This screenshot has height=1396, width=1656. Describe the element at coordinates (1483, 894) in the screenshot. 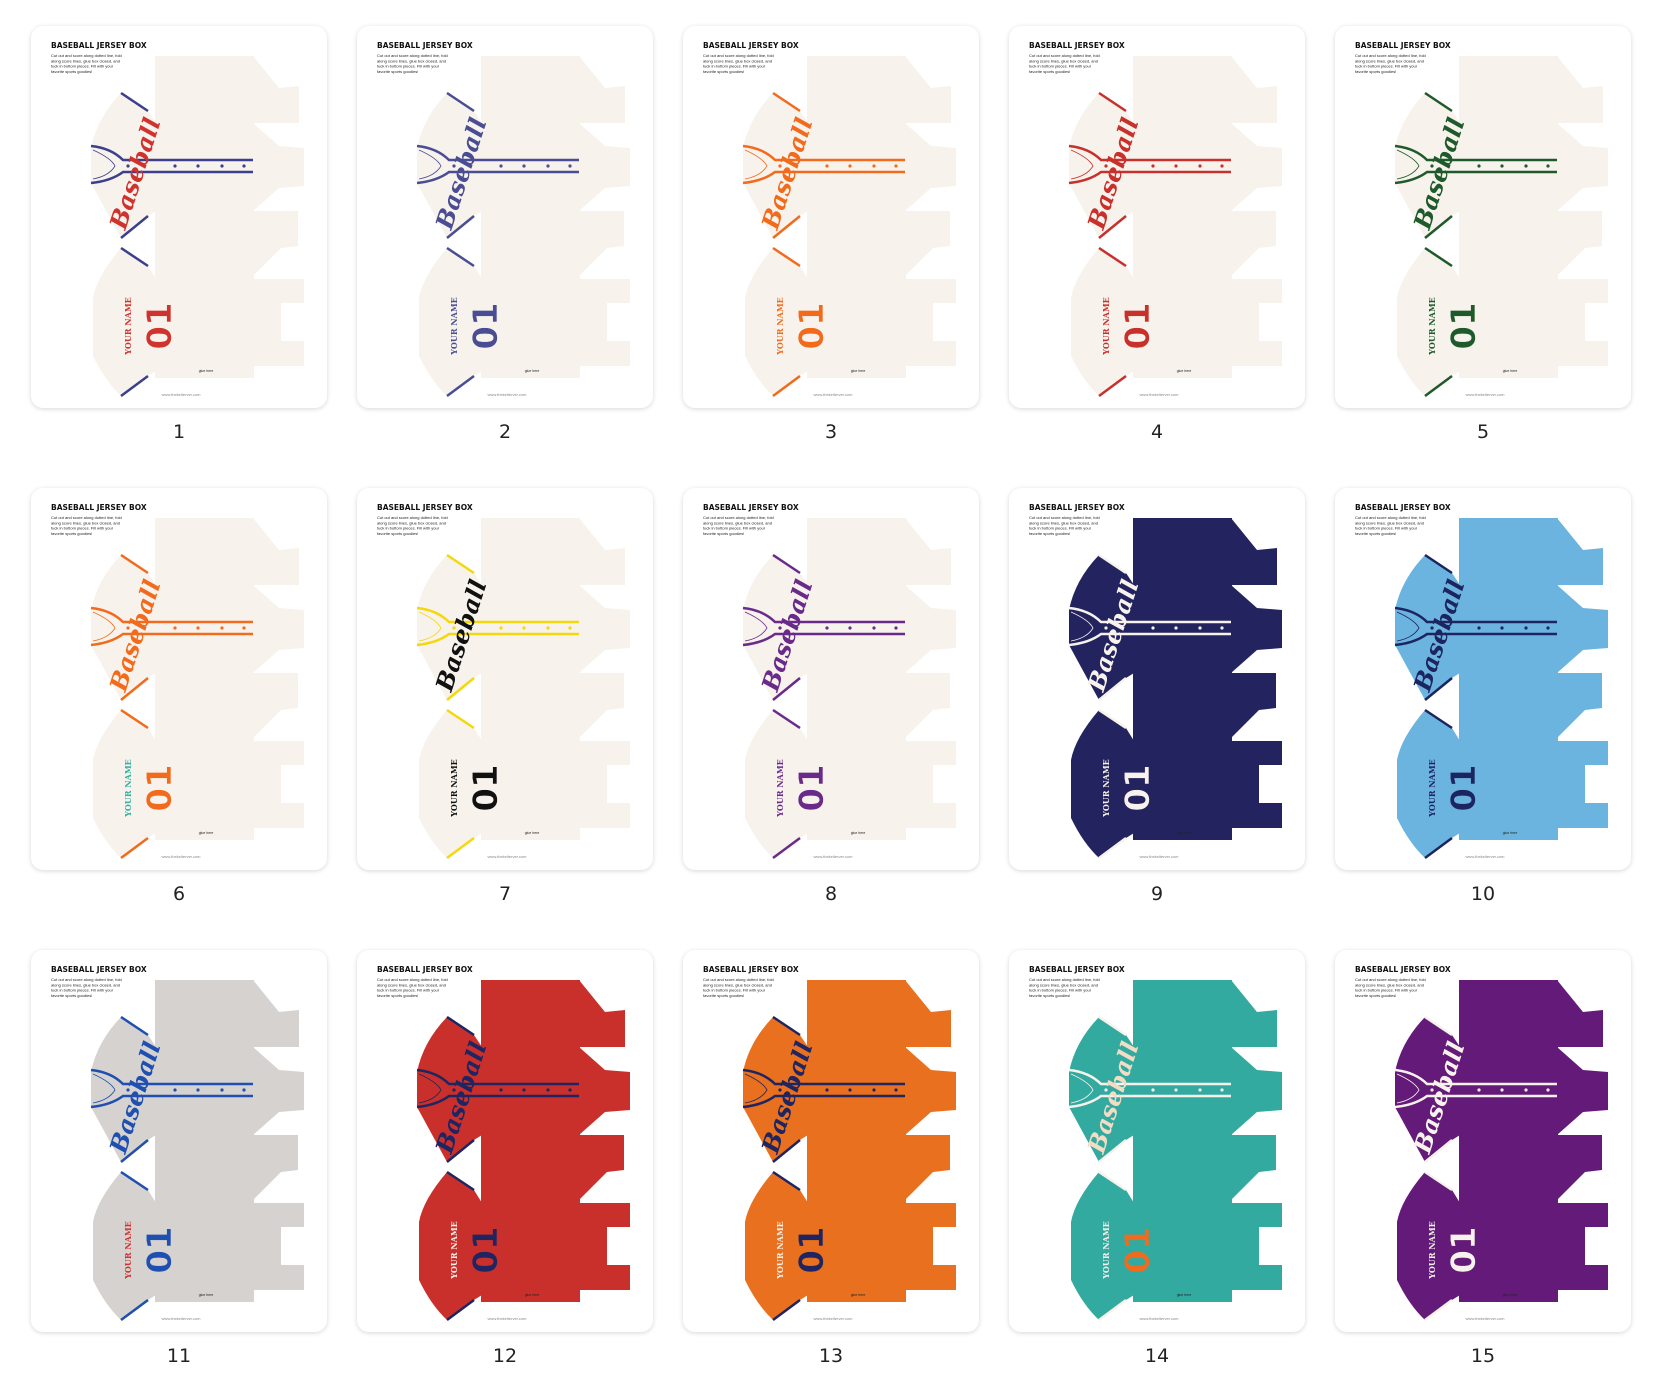

I see `design-number: 10` at that location.